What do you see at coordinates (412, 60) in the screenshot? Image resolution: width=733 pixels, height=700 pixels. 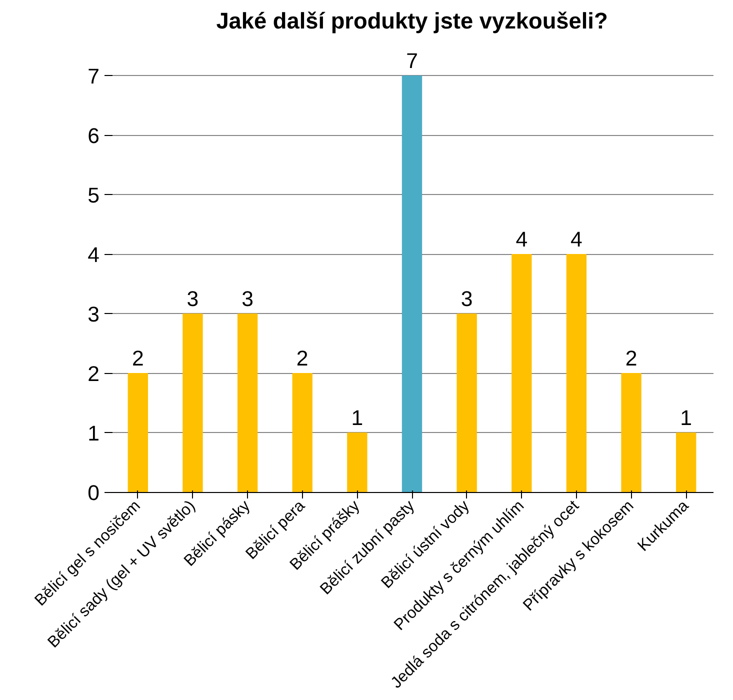 I see `data-label: 7` at bounding box center [412, 60].